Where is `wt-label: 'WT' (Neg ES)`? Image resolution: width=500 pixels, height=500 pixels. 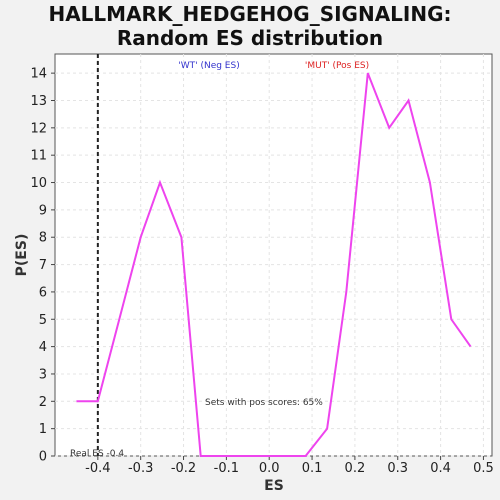
wt-label: 'WT' (Neg ES) is located at coordinates (208, 66).